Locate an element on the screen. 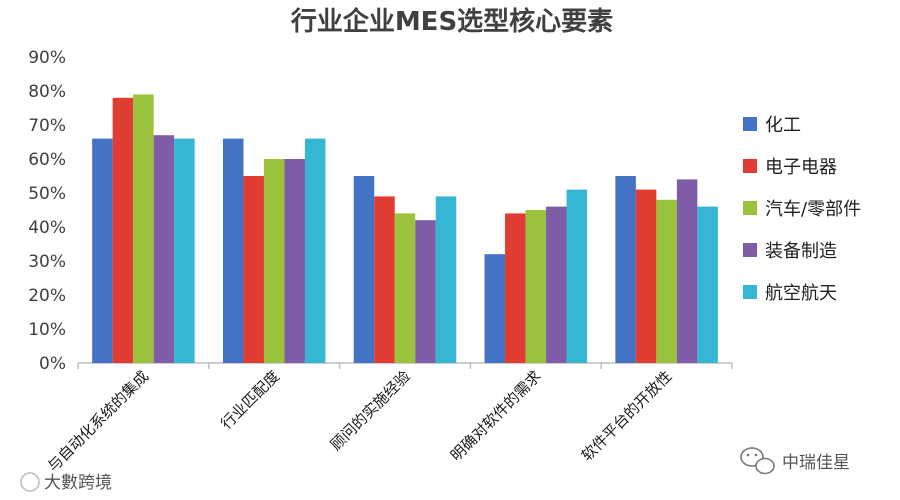 The height and width of the screenshot is (500, 900). x-tick-label: 软件平台的开放性 is located at coordinates (627, 416).